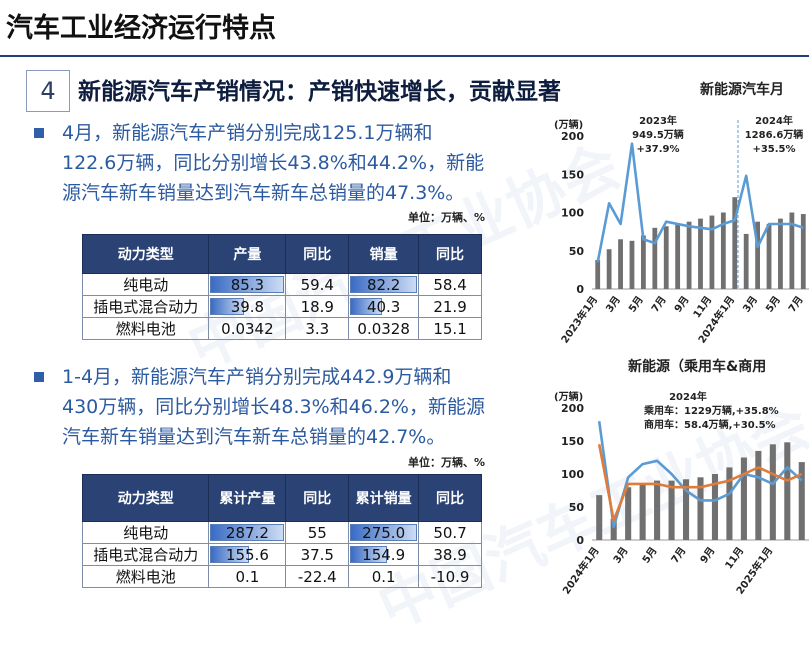 The image size is (809, 645). I want to click on cell-value: 154.9, so click(384, 554).